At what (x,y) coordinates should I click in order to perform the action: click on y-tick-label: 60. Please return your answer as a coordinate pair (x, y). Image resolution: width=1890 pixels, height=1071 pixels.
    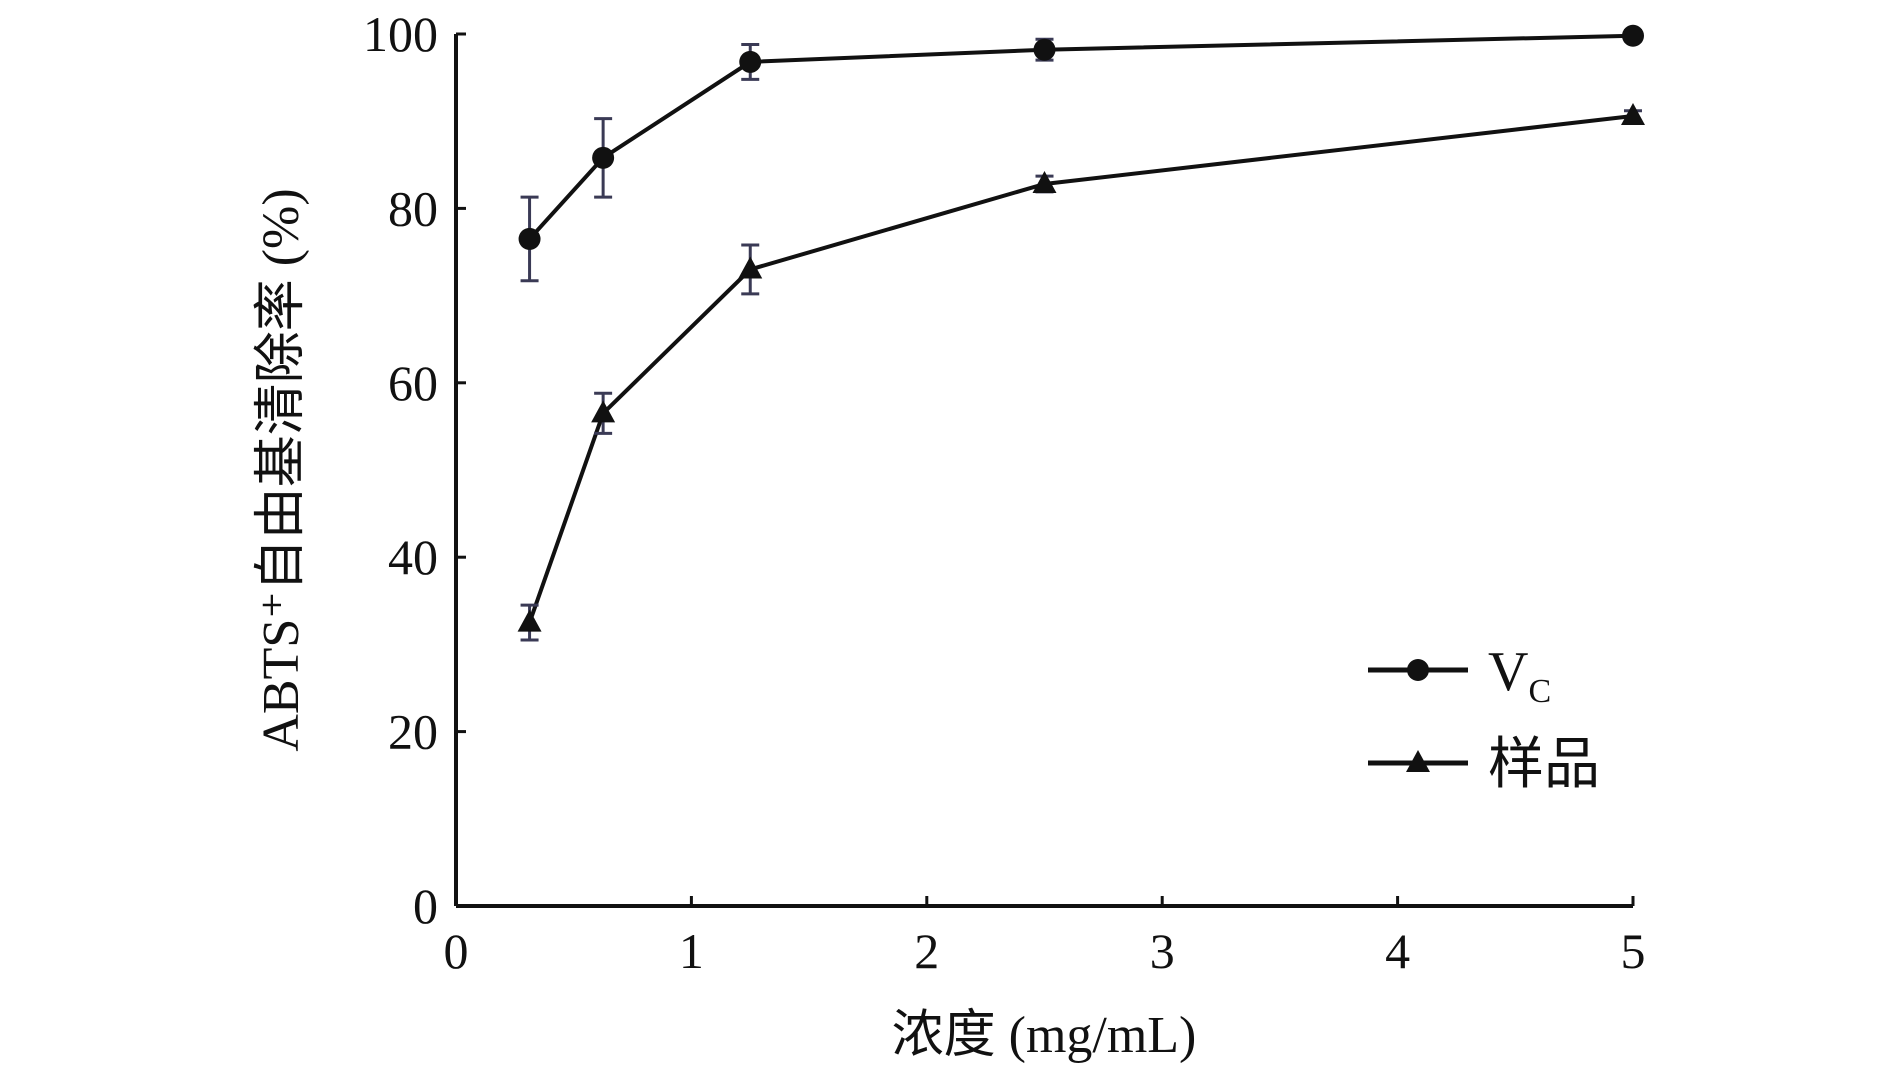
    Looking at the image, I should click on (413, 383).